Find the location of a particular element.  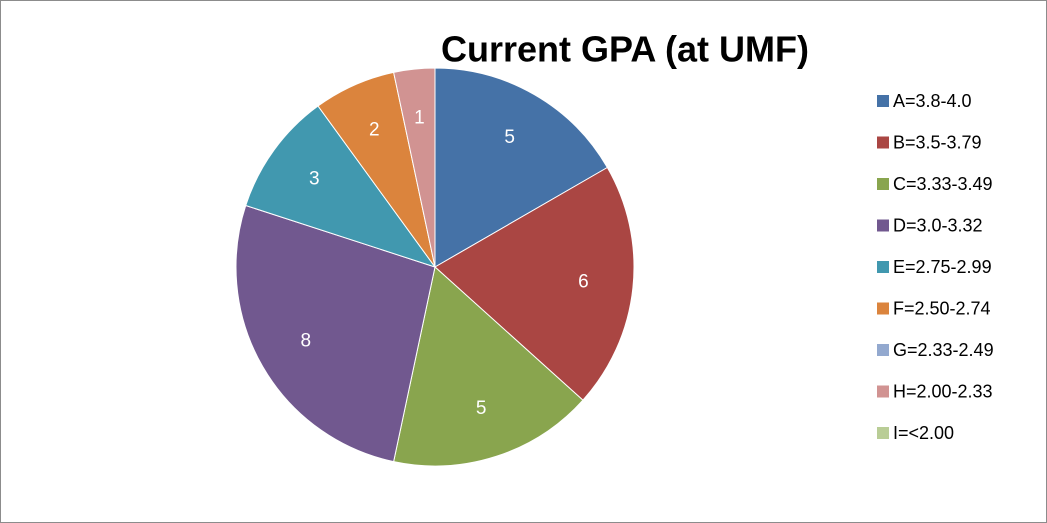

data-label: 6 is located at coordinates (583, 282).